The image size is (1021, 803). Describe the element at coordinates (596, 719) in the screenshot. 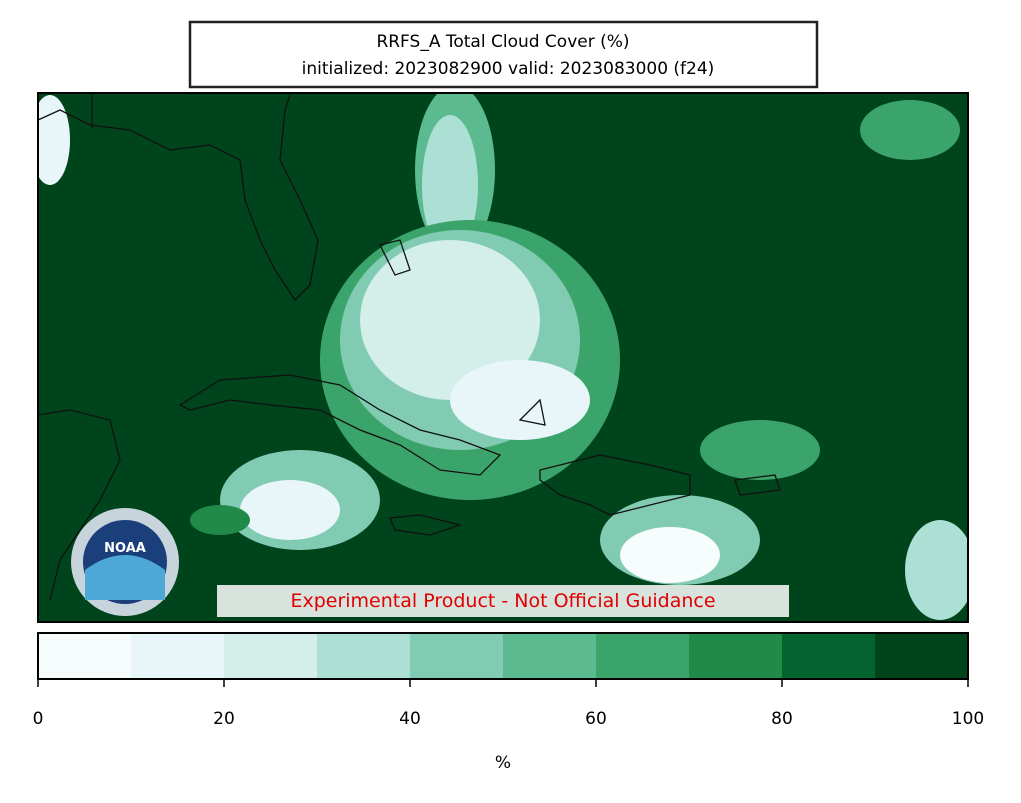

I see `colorbar-tick-label: 60` at that location.